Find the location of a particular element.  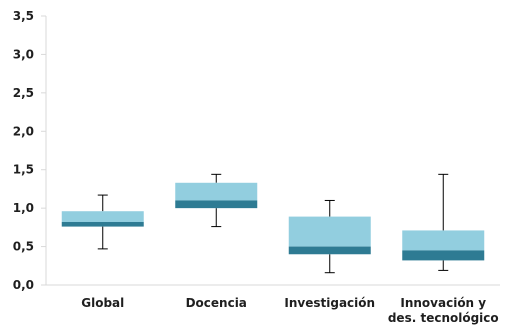

category-label-line: Global is located at coordinates (102, 303).